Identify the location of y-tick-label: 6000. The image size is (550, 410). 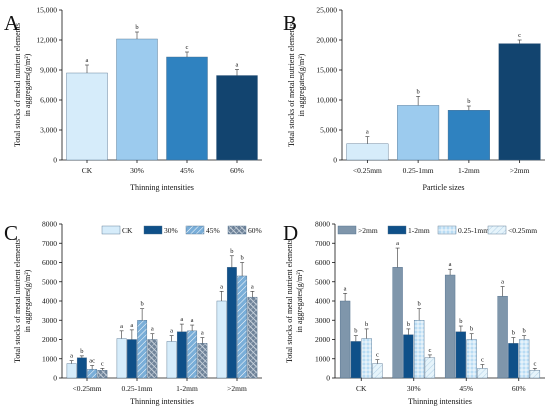
(49, 262).